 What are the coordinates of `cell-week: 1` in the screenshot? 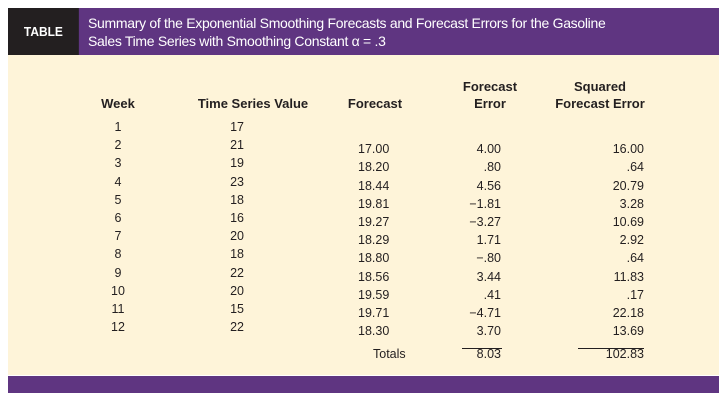 It's located at (118, 127).